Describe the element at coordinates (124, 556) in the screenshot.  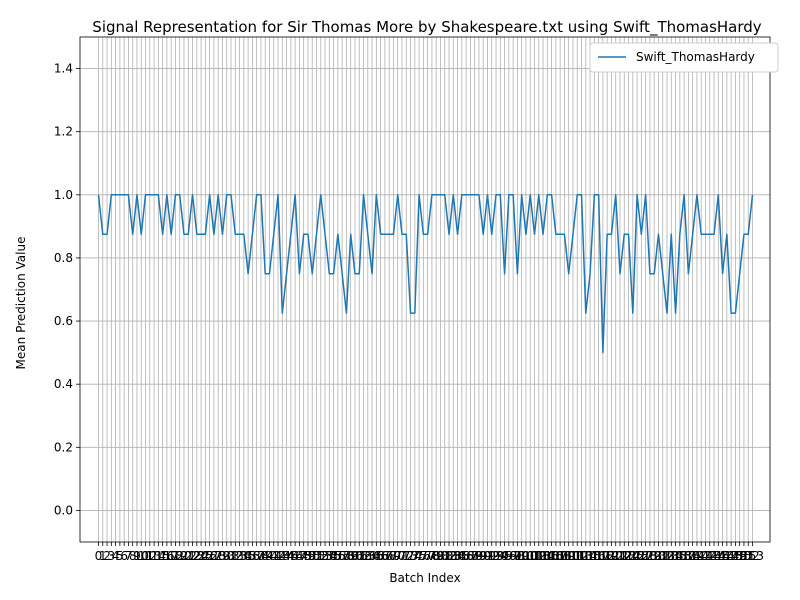
I see `x-tick-label: 6` at that location.